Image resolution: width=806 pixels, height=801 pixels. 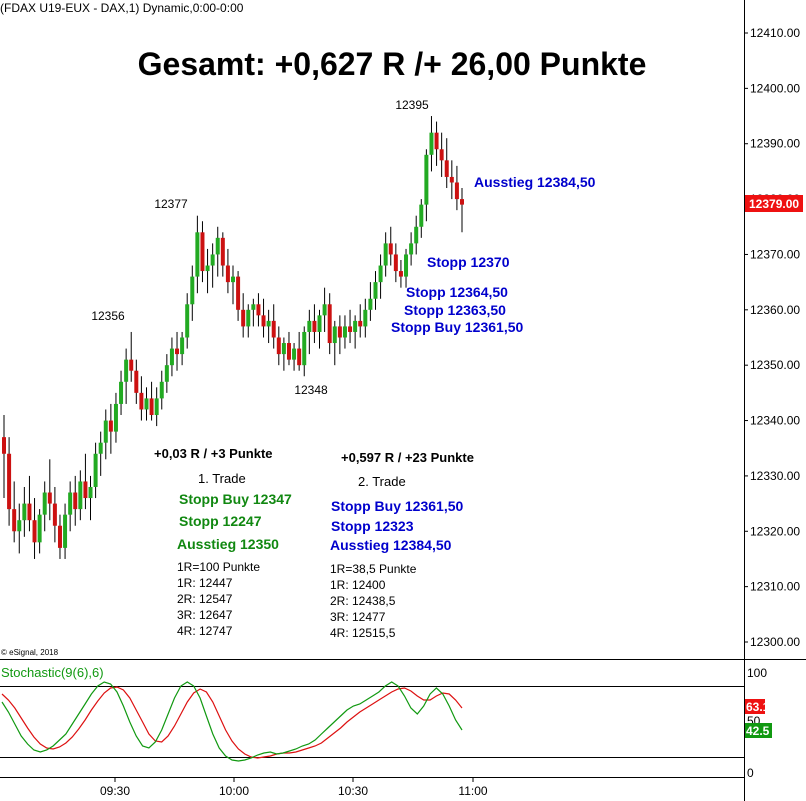 I want to click on trade-1-r-def: 1R=100 Punkte, so click(x=218, y=567).